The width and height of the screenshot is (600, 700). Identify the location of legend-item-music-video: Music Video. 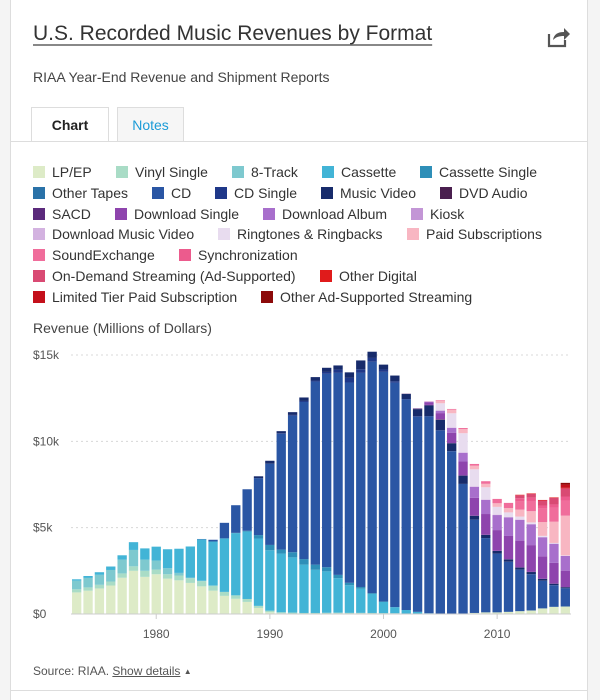
(368, 193).